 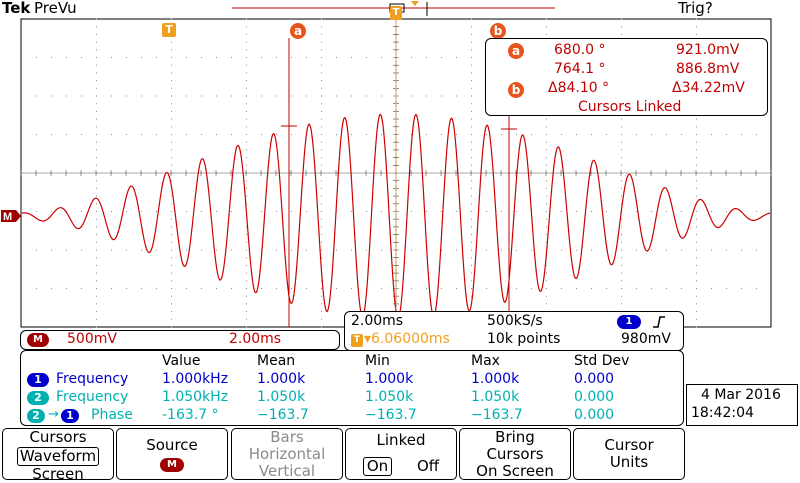 I want to click on row3-channel-badge: 2, so click(x=36, y=416).